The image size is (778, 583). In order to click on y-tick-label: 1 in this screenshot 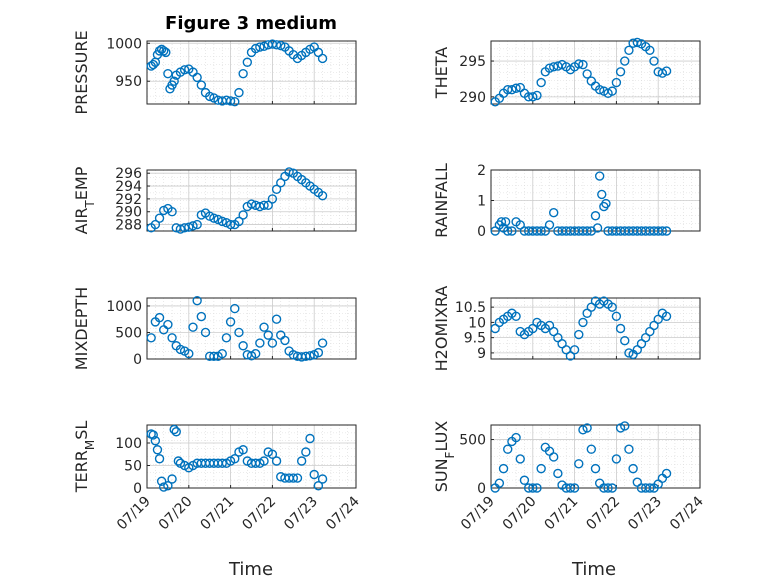, I will do `click(481, 202)`.